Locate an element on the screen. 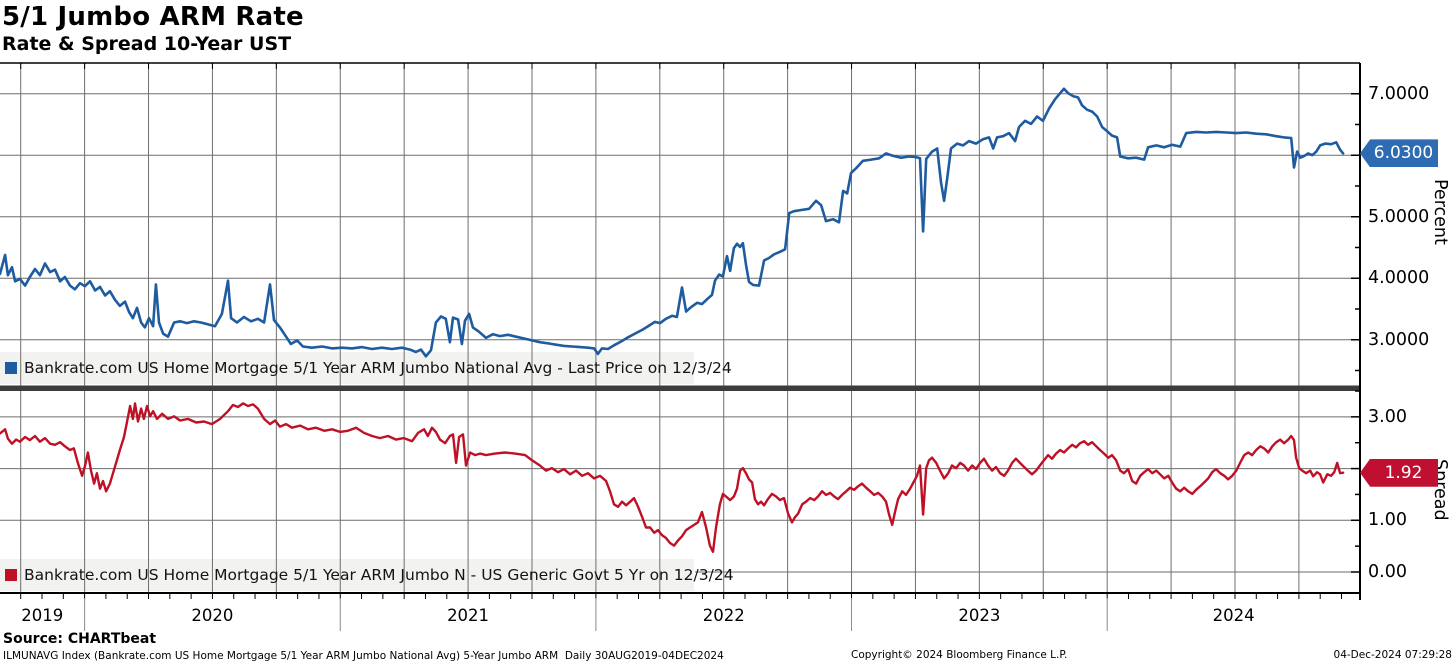 The width and height of the screenshot is (1456, 666). page-title: 5/1 Jumbo ARM Rate is located at coordinates (153, 17).